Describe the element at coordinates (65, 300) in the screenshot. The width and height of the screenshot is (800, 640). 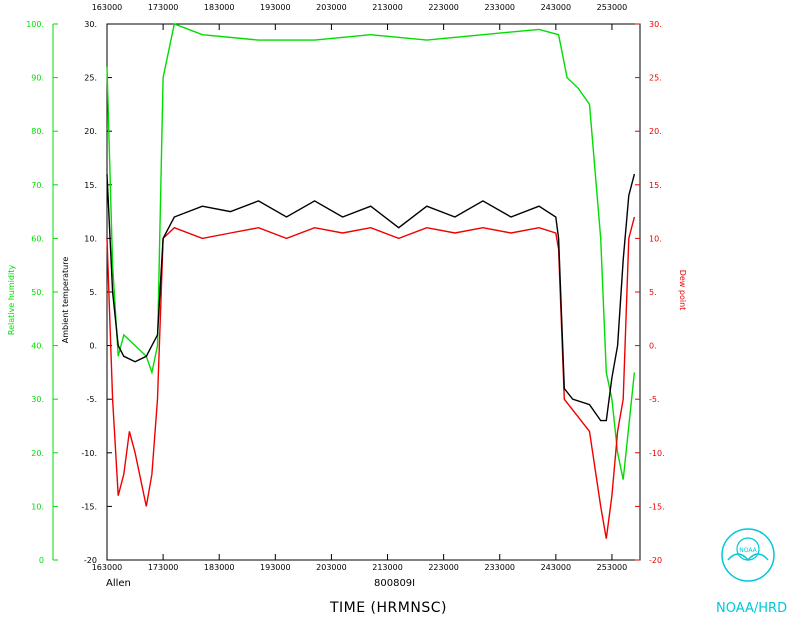
I see `temperature-axis-title: Ambient temperature` at that location.